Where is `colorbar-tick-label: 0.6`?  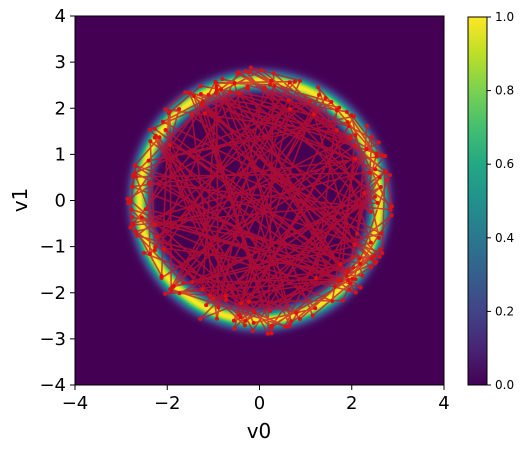
colorbar-tick-label: 0.6 is located at coordinates (504, 164).